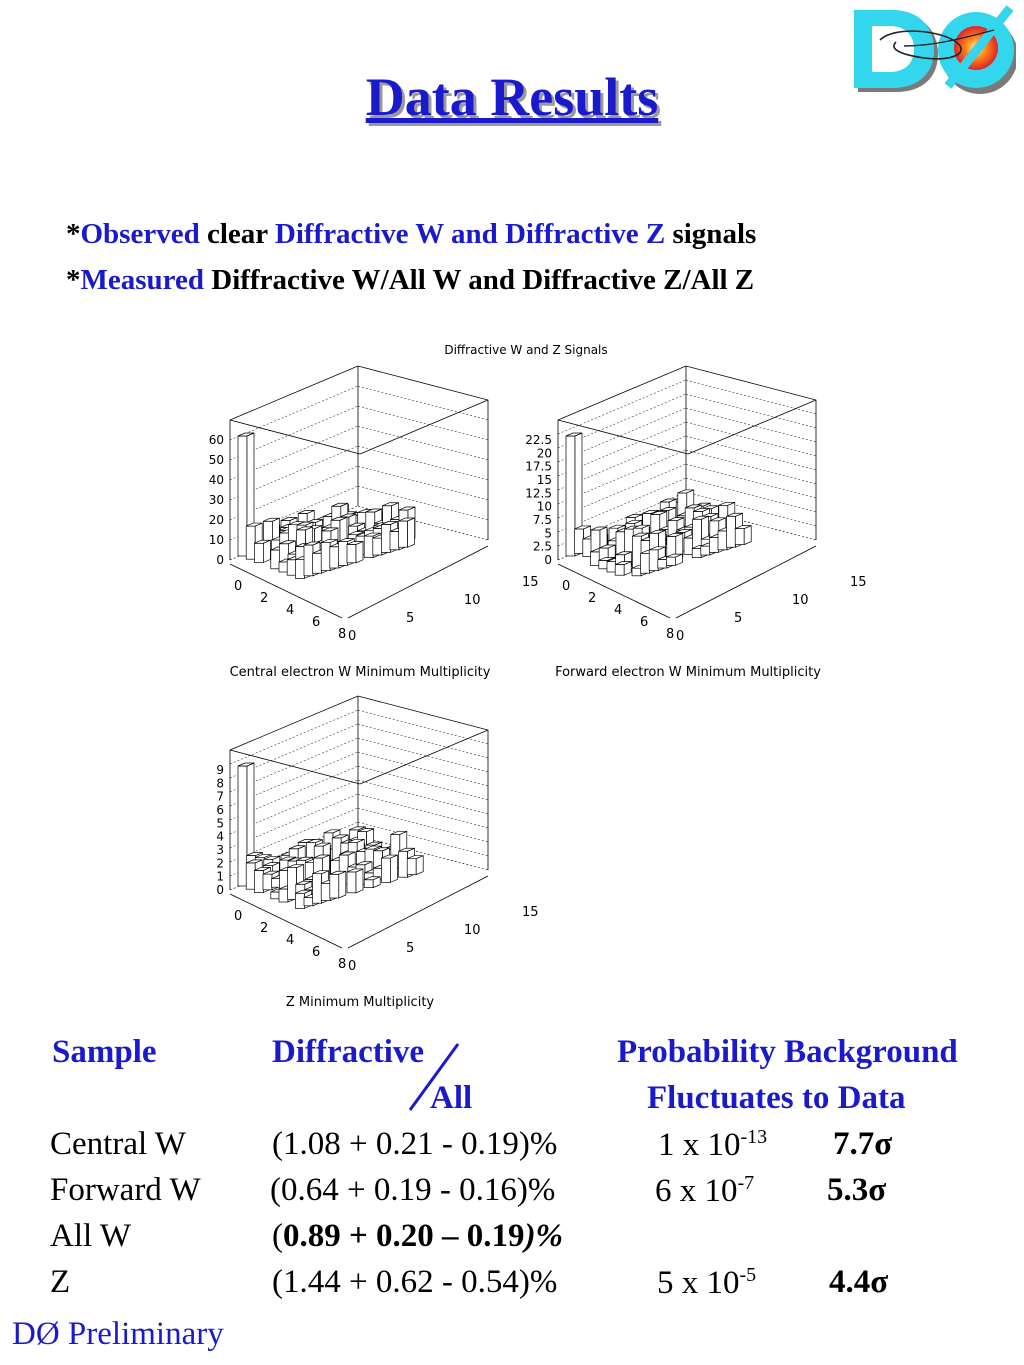 The width and height of the screenshot is (1024, 1365). I want to click on row-sample: All W, so click(90, 1236).